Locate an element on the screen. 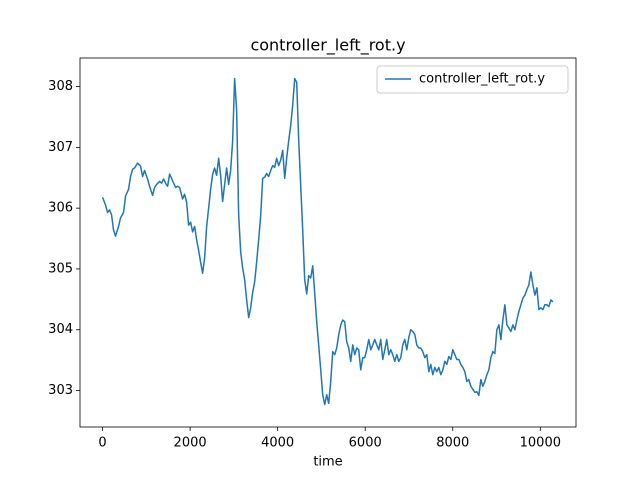 Image resolution: width=640 pixels, height=484 pixels. y-tick-label: 305 is located at coordinates (60, 268).